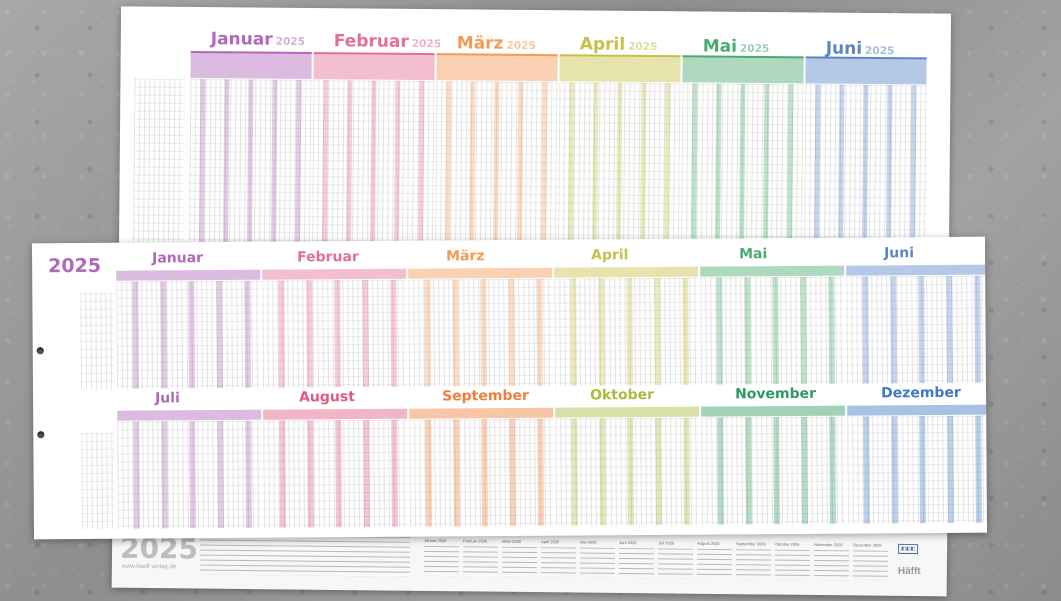  What do you see at coordinates (909, 571) in the screenshot?
I see `brand-logo: Häfft` at bounding box center [909, 571].